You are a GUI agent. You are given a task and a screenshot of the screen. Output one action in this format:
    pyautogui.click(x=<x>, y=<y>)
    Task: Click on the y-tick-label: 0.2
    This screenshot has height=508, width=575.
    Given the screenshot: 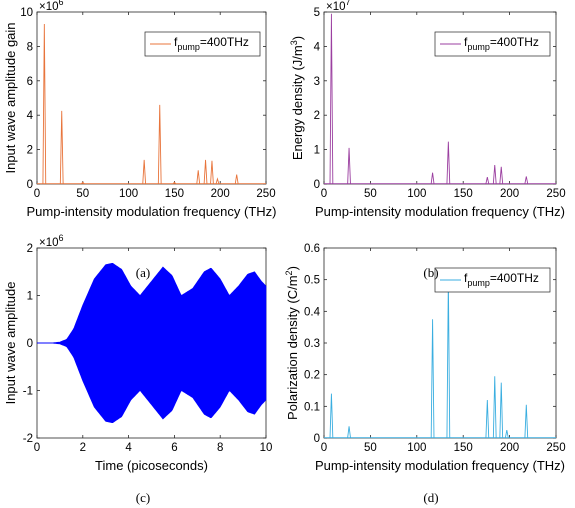 What is the action you would take?
    pyautogui.click(x=312, y=376)
    